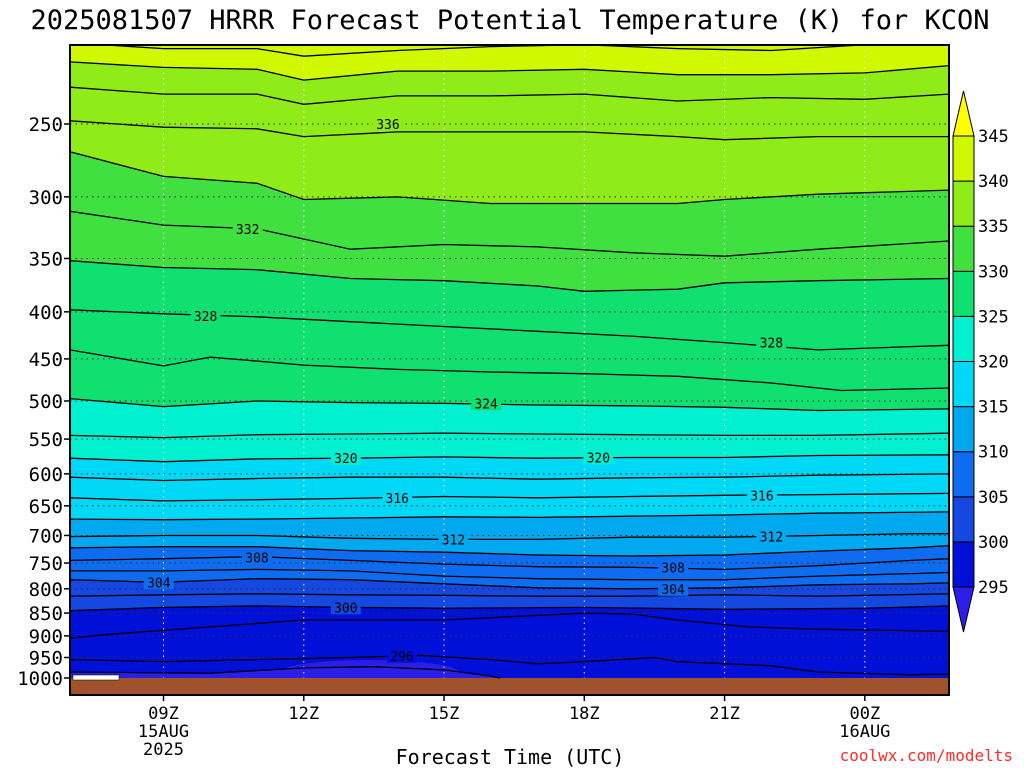 This screenshot has width=1024, height=768. I want to click on colorbar-label: 315, so click(993, 408).